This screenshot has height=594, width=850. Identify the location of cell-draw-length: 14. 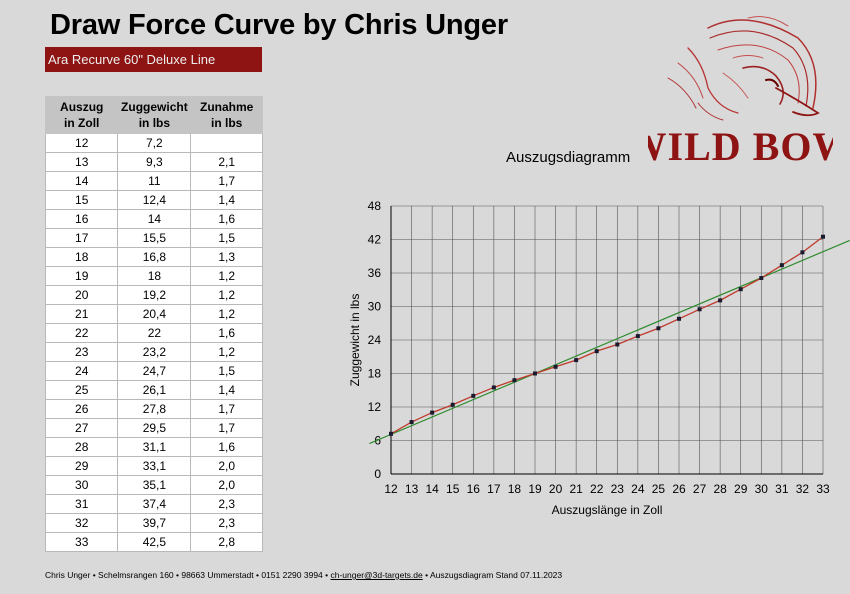
(81, 181).